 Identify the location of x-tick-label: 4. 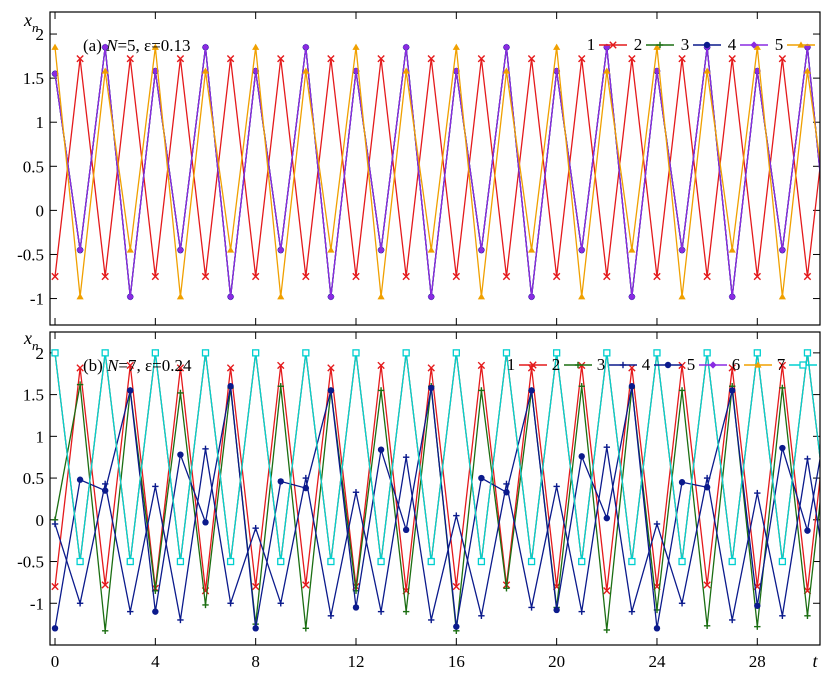
(155, 661).